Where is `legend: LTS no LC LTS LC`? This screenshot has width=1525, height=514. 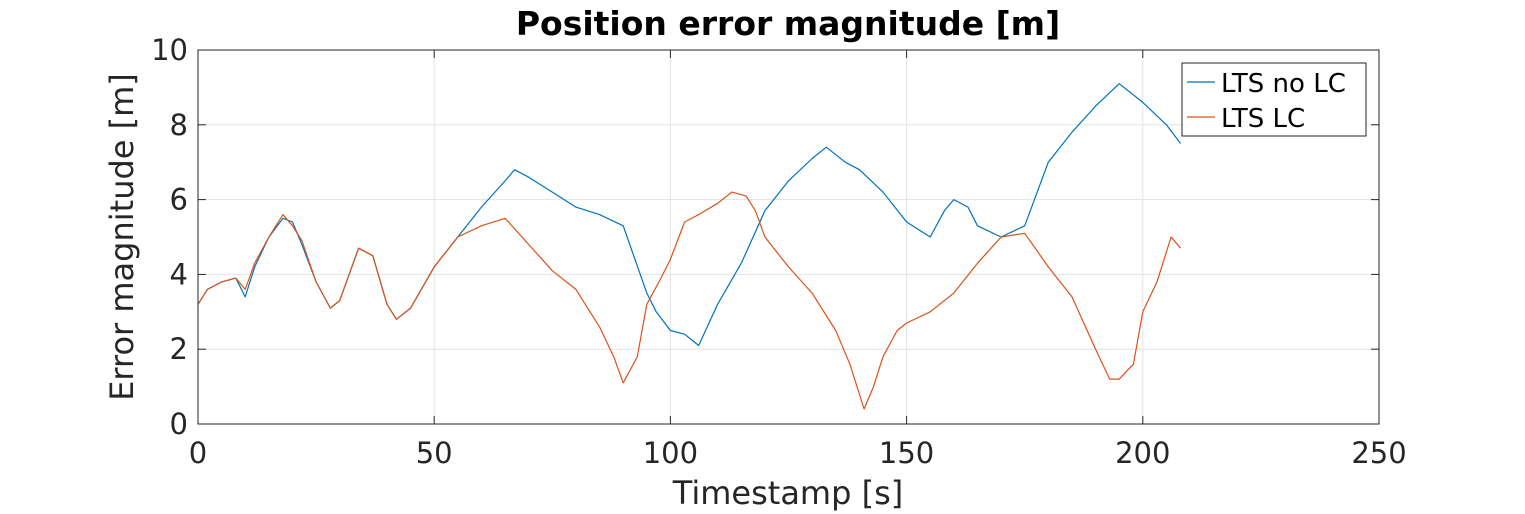
legend: LTS no LC LTS LC is located at coordinates (1274, 99).